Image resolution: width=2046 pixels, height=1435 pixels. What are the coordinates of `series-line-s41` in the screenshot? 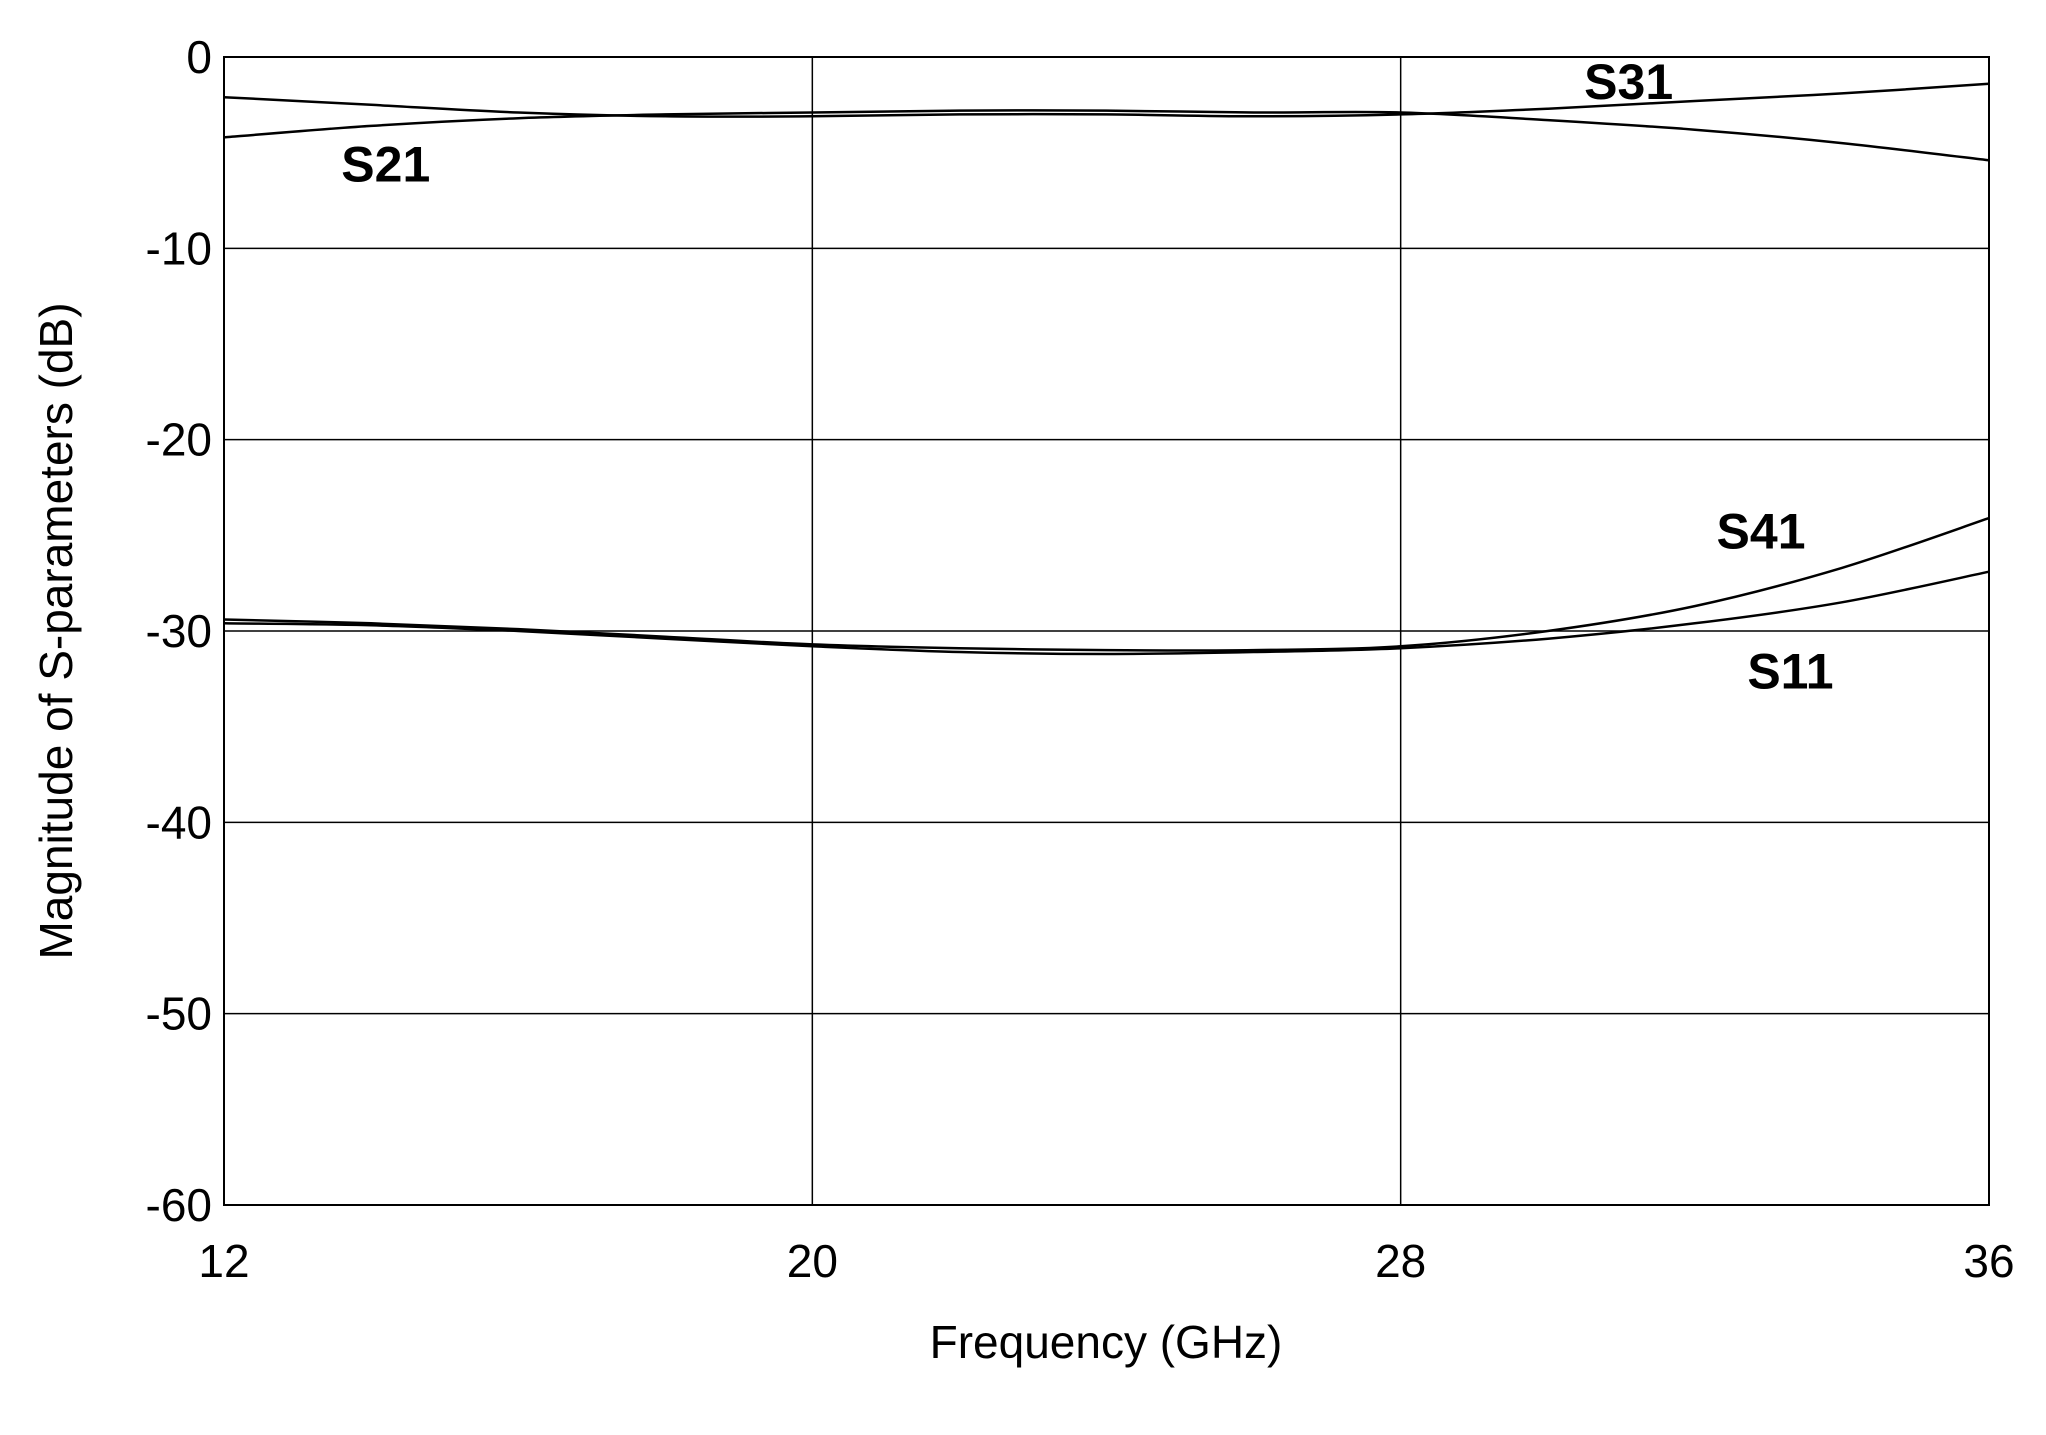 It's located at (1106, 584).